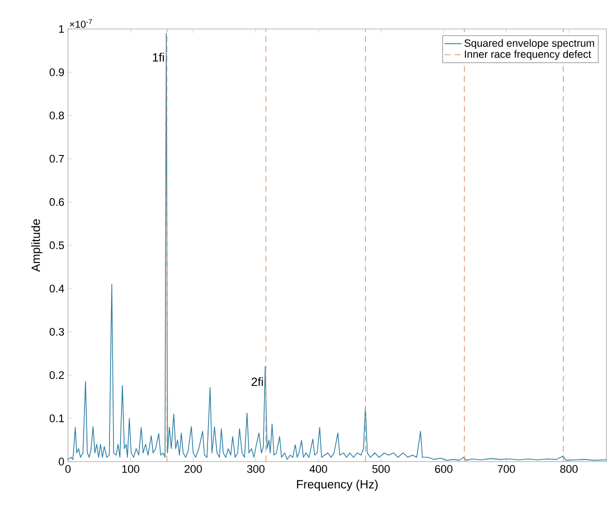  Describe the element at coordinates (319, 469) in the screenshot. I see `x-tick-label: 400` at that location.